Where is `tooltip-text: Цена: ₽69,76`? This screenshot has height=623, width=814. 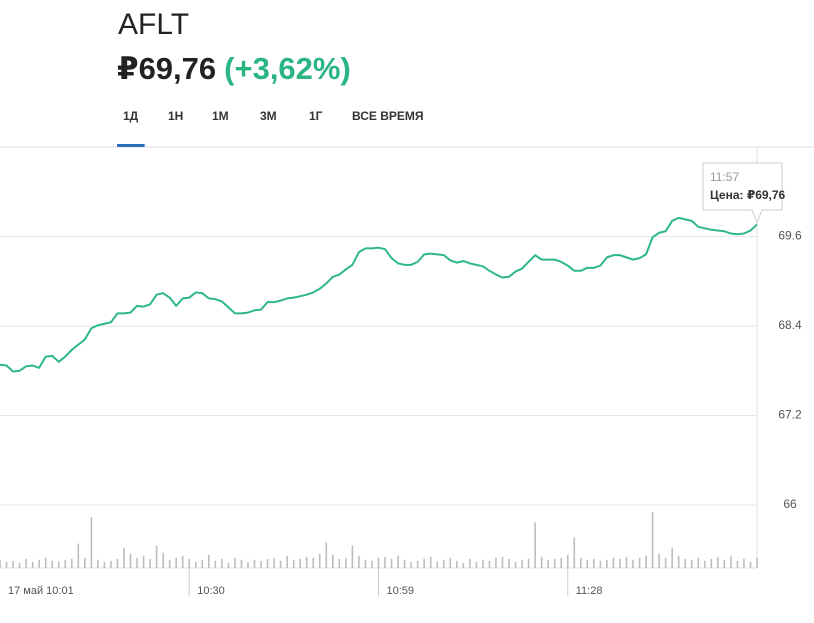
tooltip-text: Цена: ₽69,76 is located at coordinates (748, 195).